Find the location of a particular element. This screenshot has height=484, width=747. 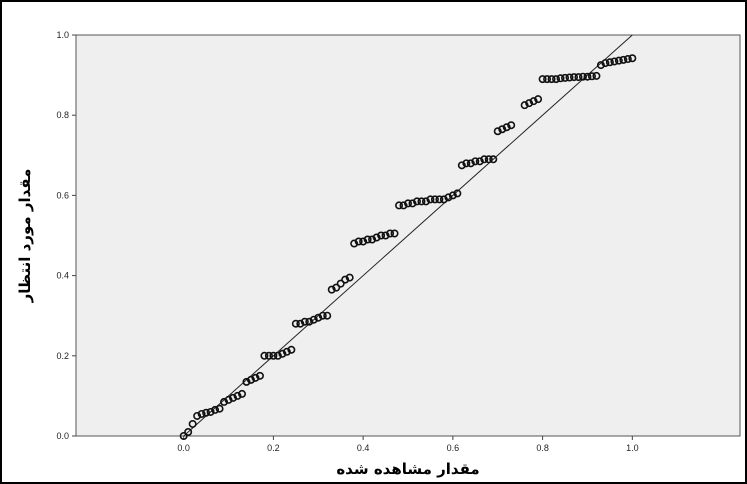

y-tick-label: 0.6 is located at coordinates (62, 195).